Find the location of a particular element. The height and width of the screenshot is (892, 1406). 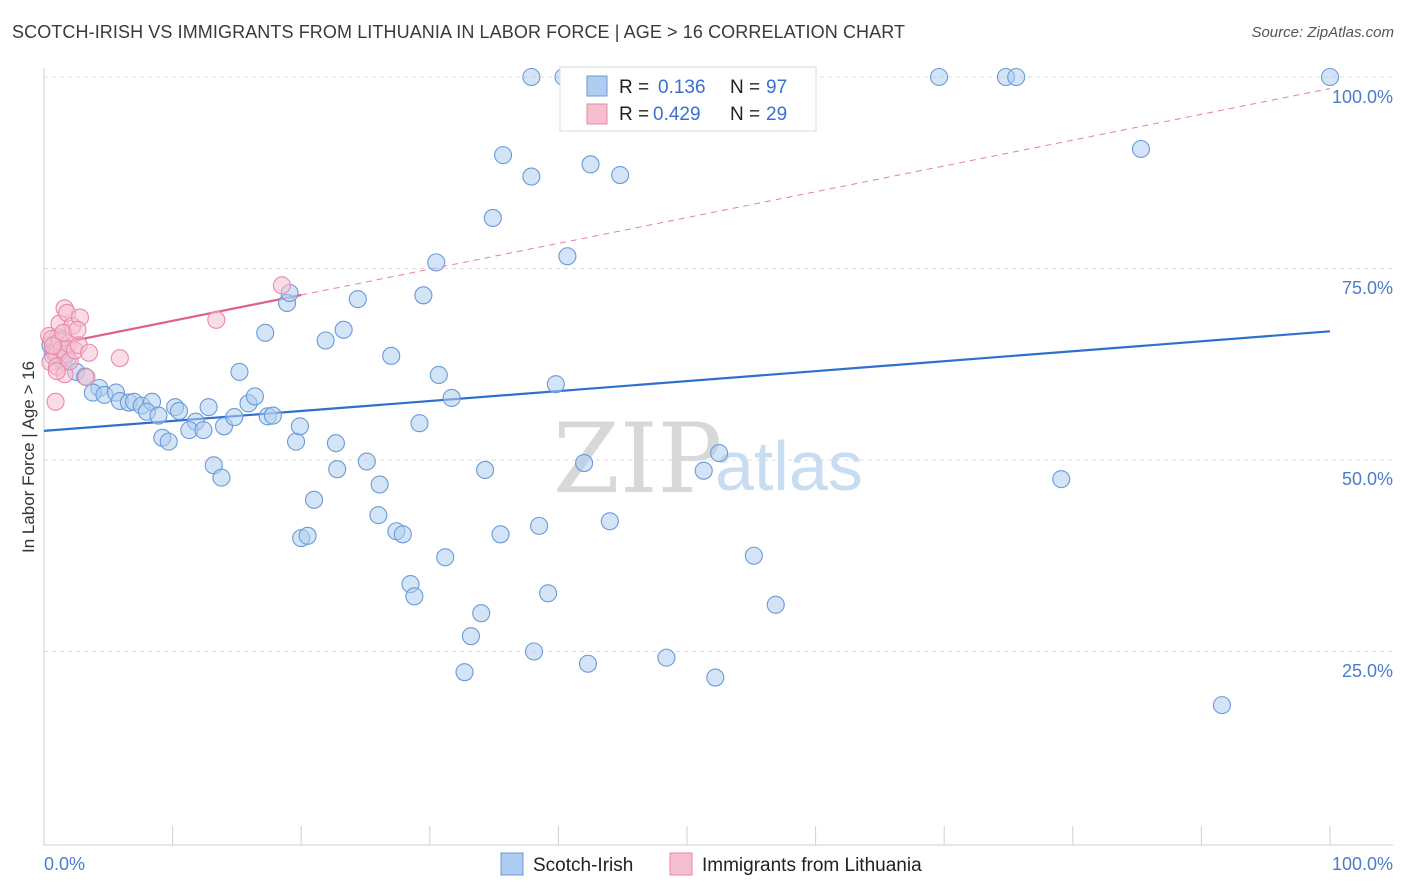

legend-swatch-blue is located at coordinates (597, 86).